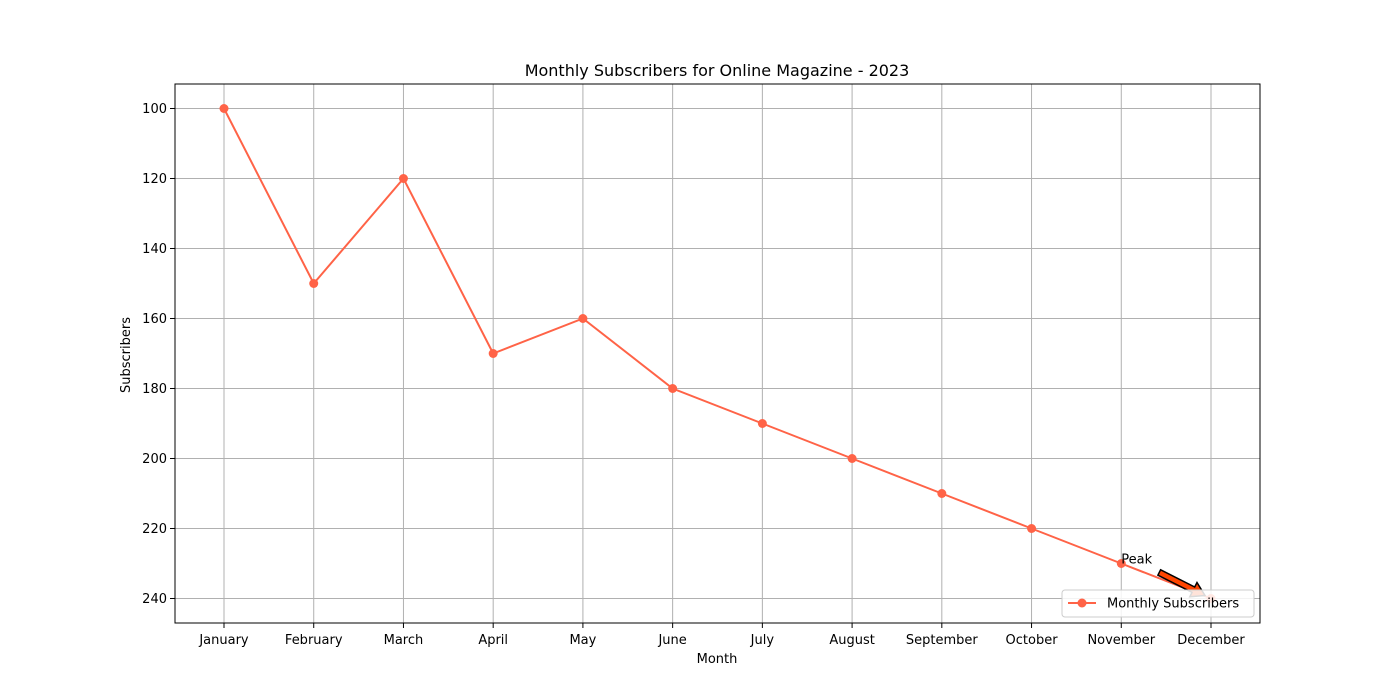  What do you see at coordinates (314, 640) in the screenshot?
I see `x-tick-label: February` at bounding box center [314, 640].